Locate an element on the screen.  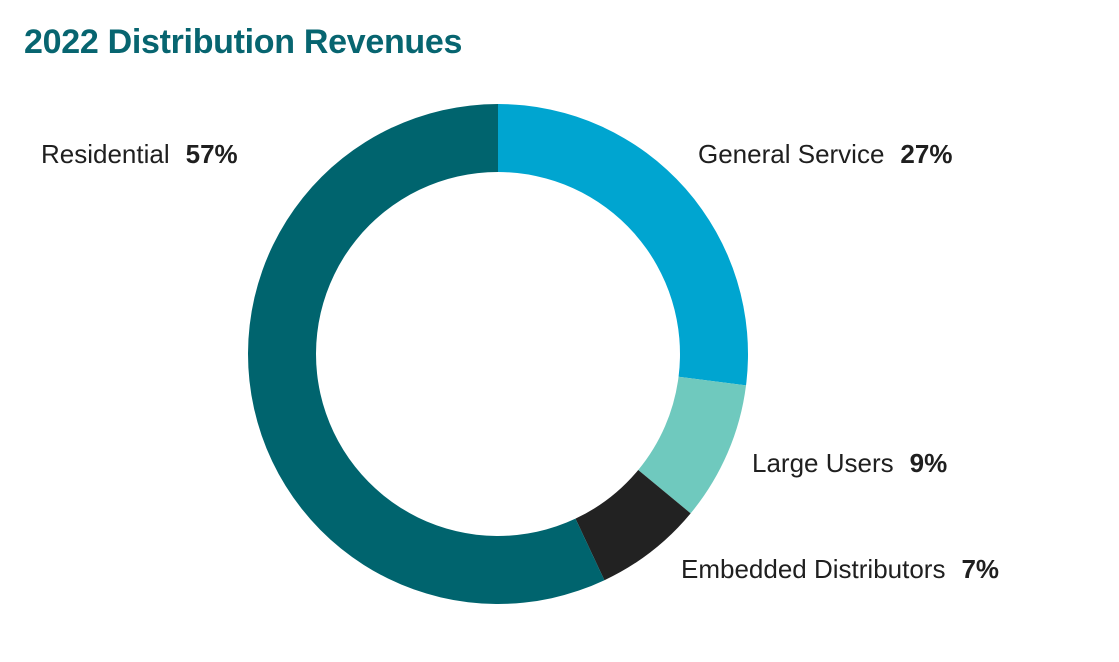
label-general-service-value: 27% is located at coordinates (926, 154).